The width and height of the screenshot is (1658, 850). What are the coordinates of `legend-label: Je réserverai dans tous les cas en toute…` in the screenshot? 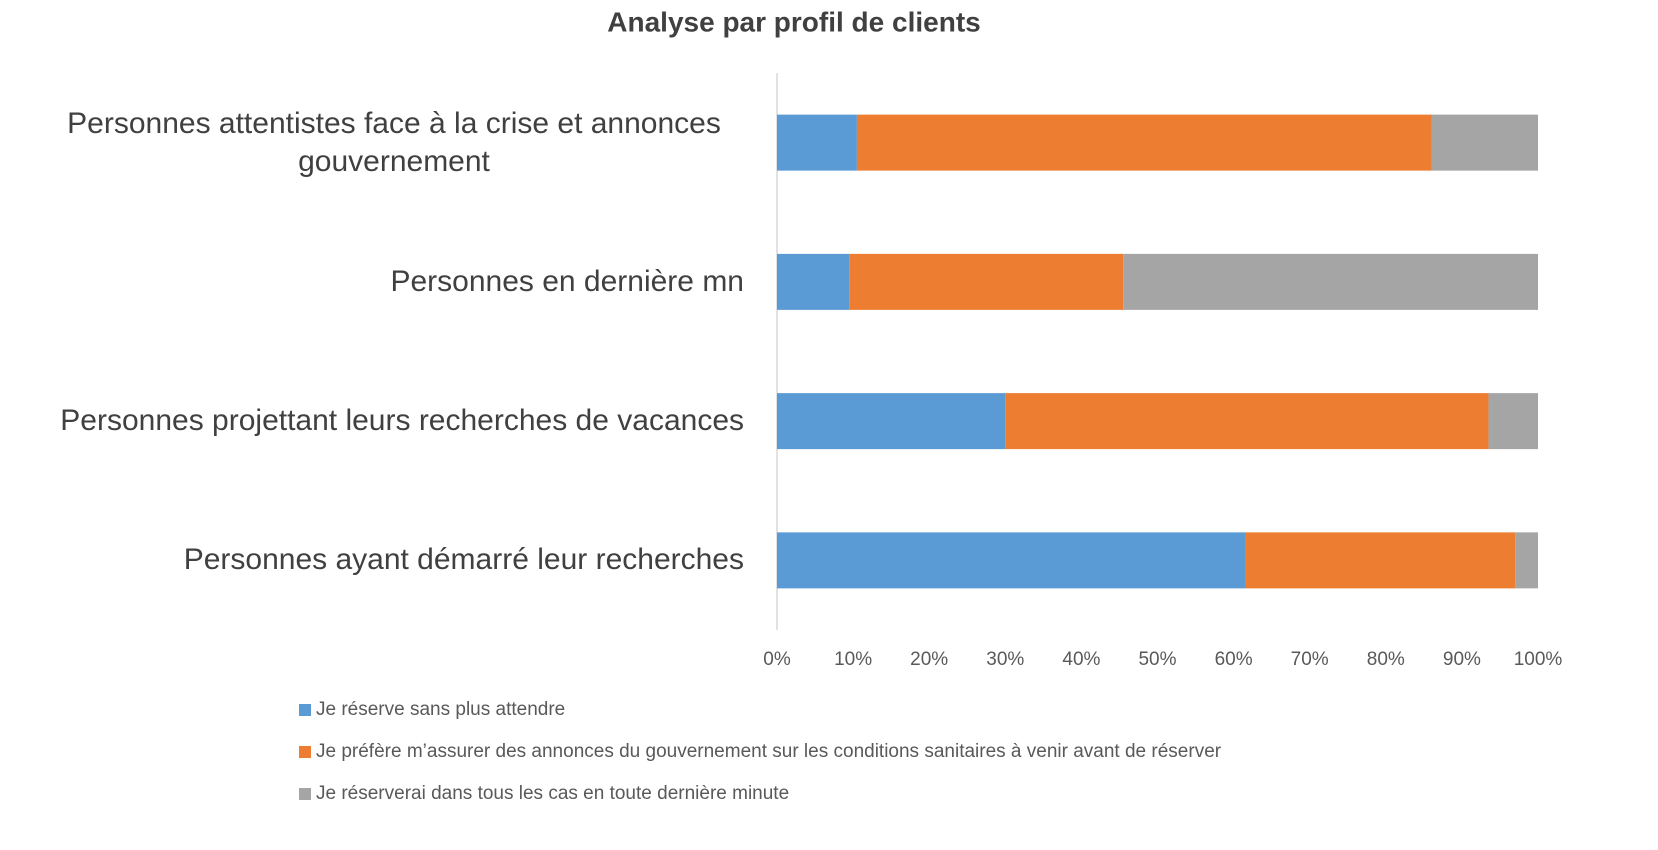 It's located at (552, 793).